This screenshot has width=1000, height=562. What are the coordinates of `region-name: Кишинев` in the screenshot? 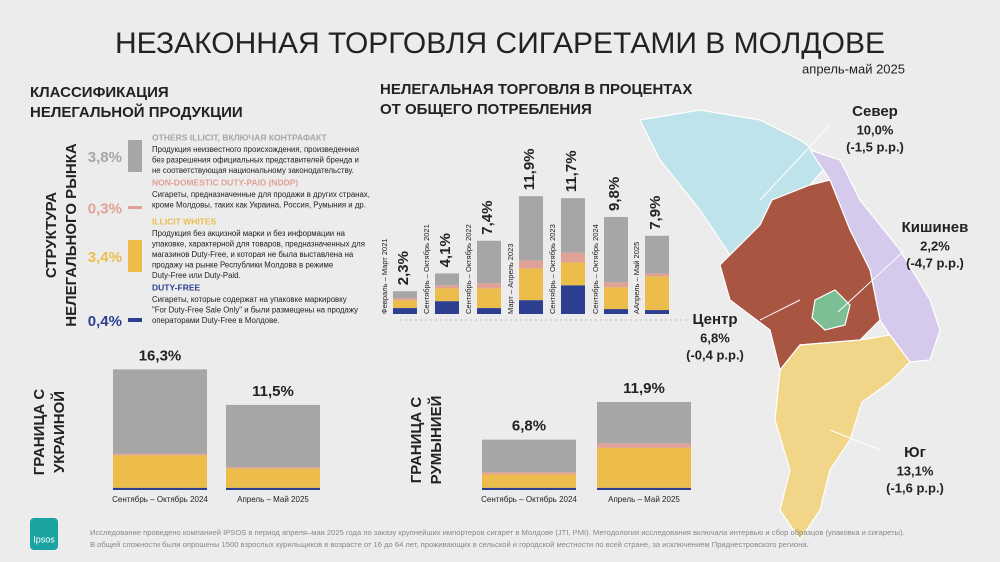 It's located at (935, 227).